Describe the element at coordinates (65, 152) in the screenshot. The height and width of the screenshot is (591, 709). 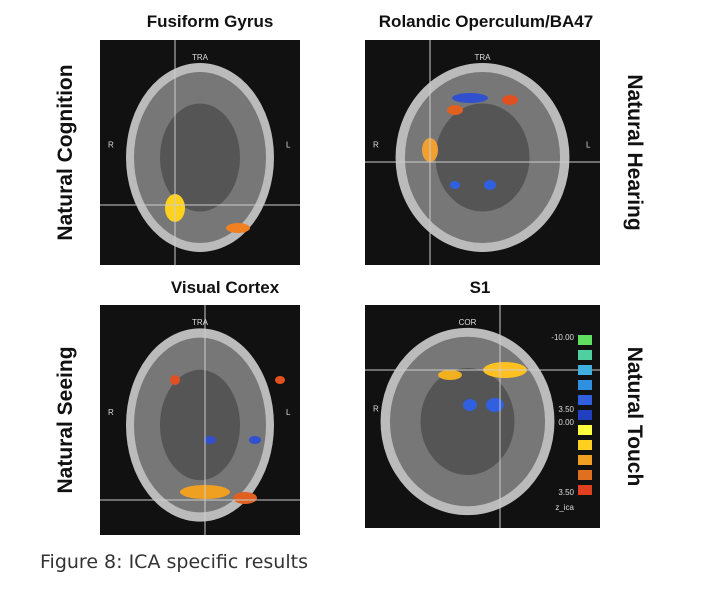
I see `side-label: Natural Cognition` at that location.